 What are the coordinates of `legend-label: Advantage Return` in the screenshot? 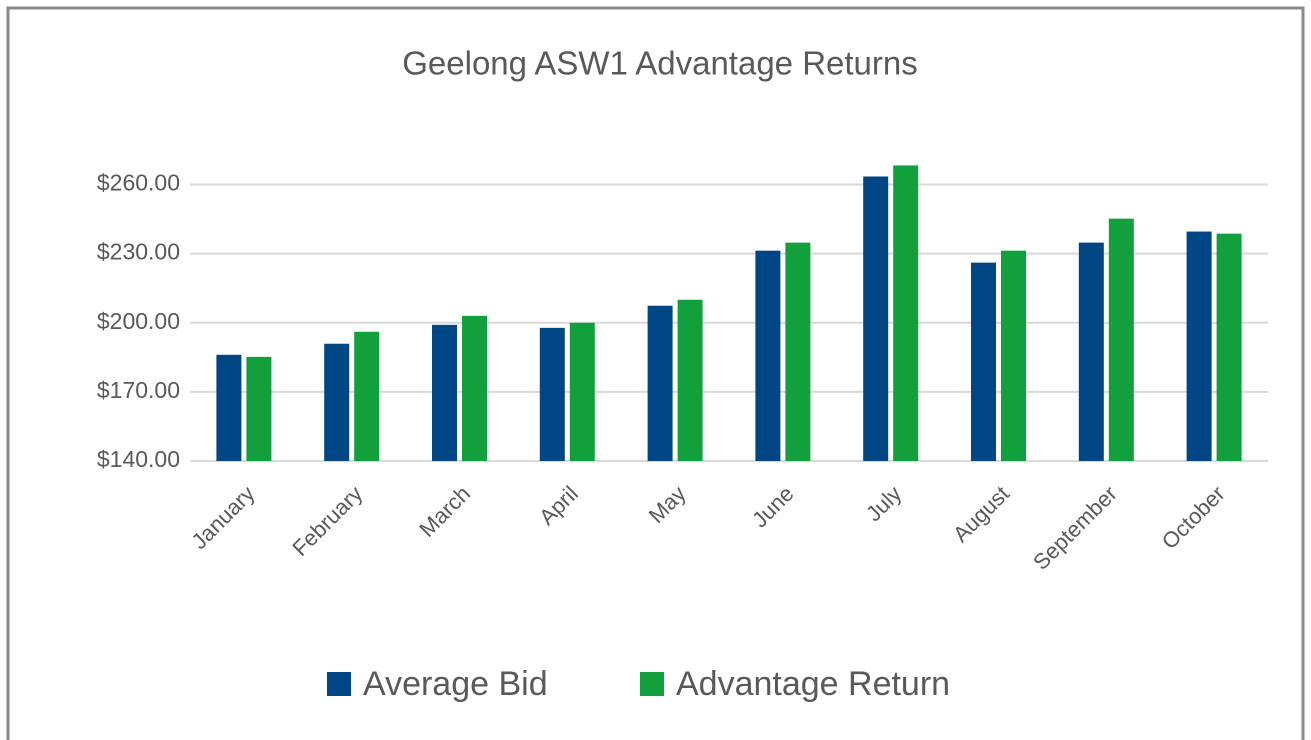 It's located at (813, 684).